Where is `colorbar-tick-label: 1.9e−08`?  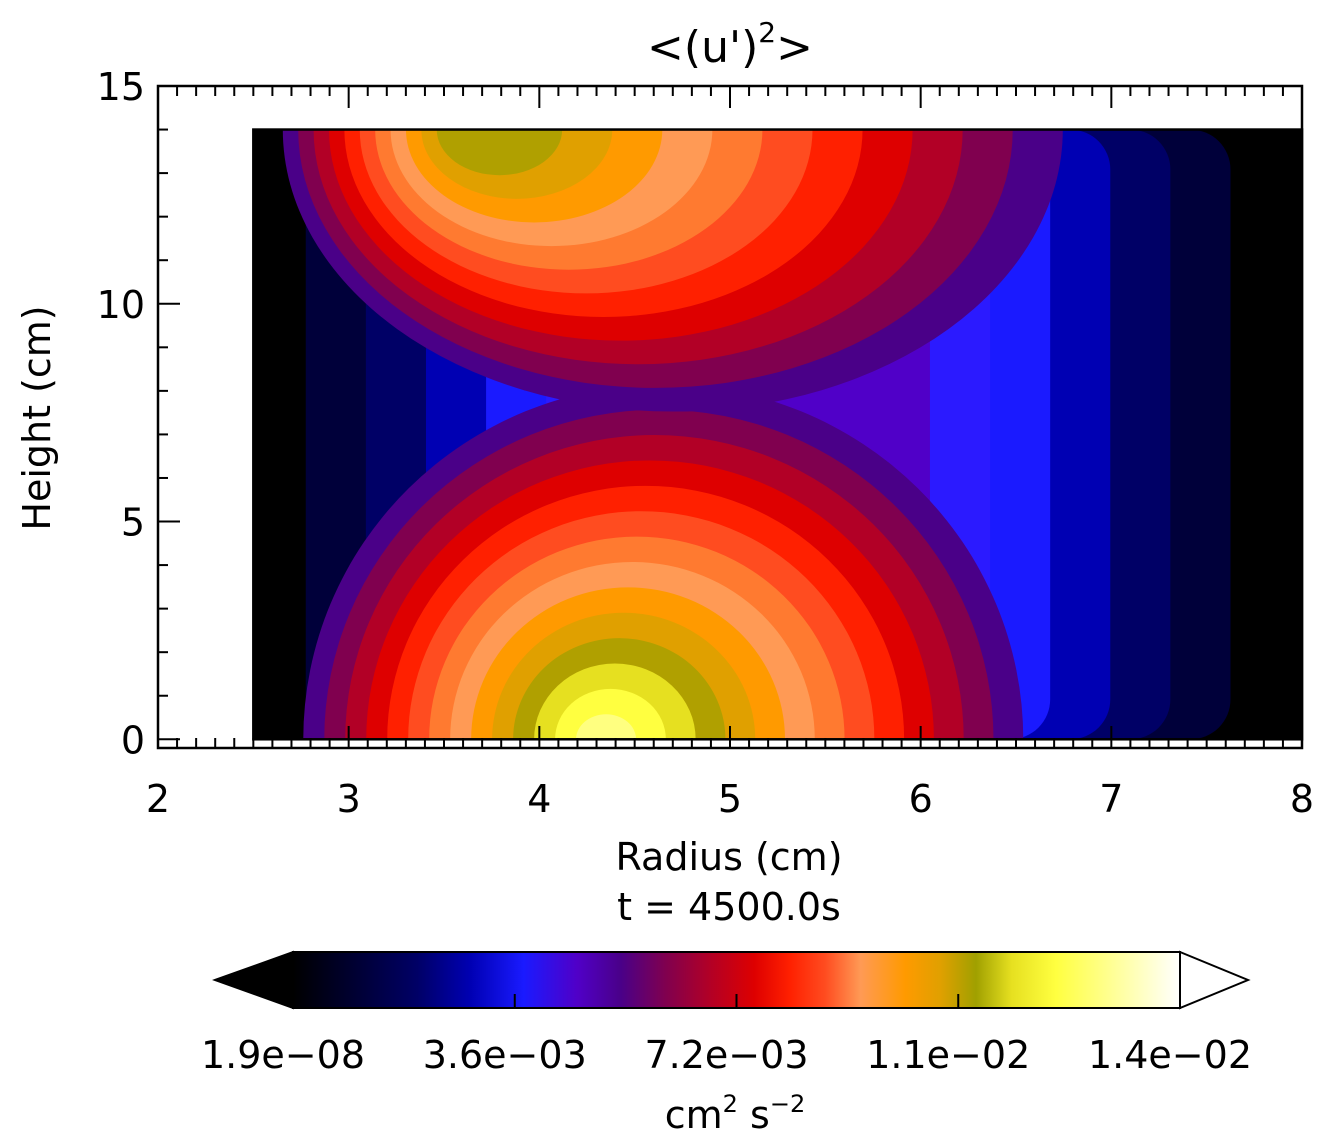 colorbar-tick-label: 1.9e−08 is located at coordinates (283, 1055).